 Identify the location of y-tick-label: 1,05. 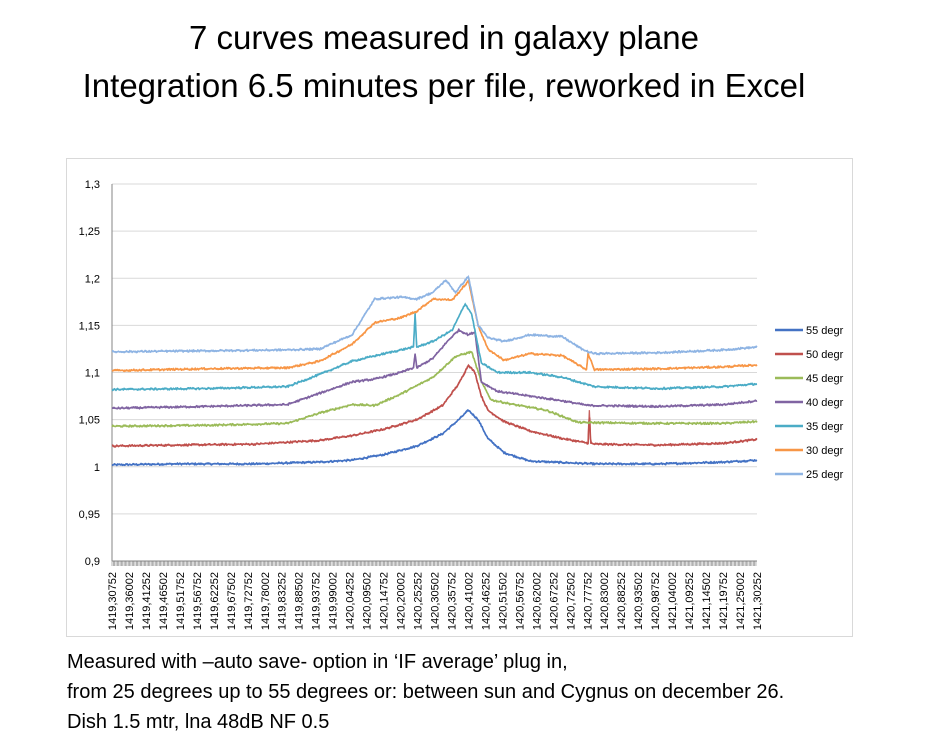
(89, 421).